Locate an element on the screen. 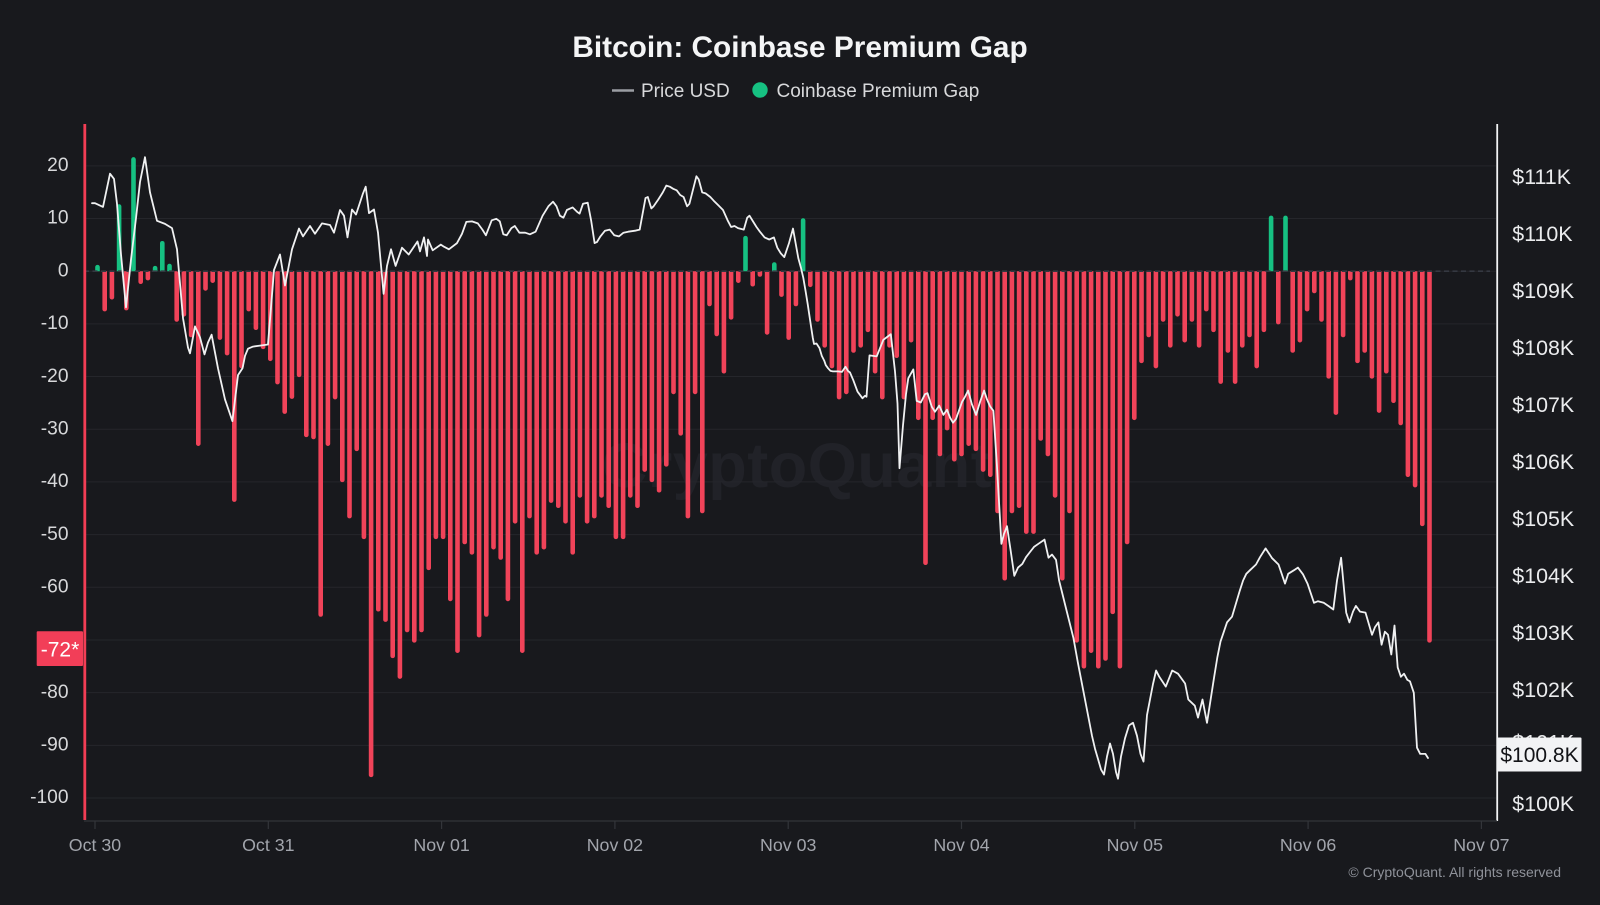 Image resolution: width=1600 pixels, height=905 pixels. svg-text: $111K is located at coordinates (1541, 177).